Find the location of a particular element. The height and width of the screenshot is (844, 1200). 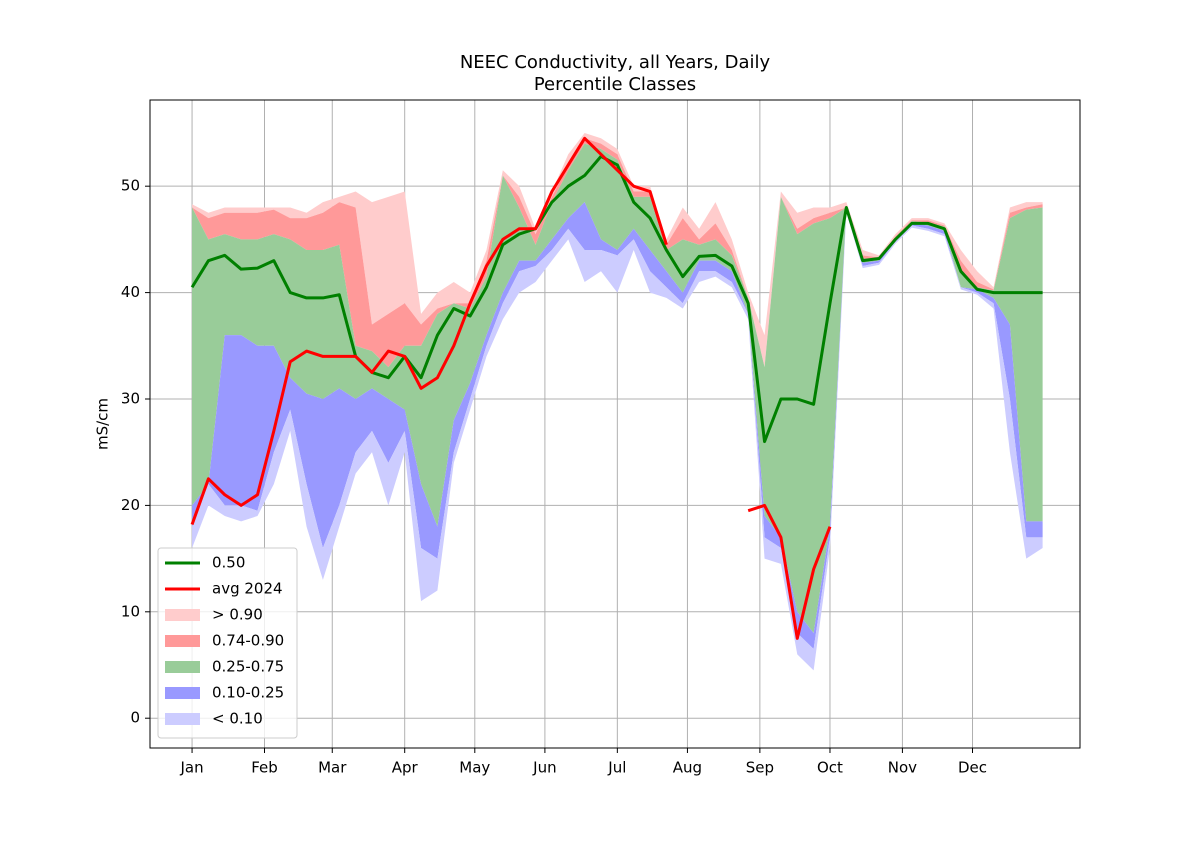

legend-label: 0.50 is located at coordinates (228, 563).